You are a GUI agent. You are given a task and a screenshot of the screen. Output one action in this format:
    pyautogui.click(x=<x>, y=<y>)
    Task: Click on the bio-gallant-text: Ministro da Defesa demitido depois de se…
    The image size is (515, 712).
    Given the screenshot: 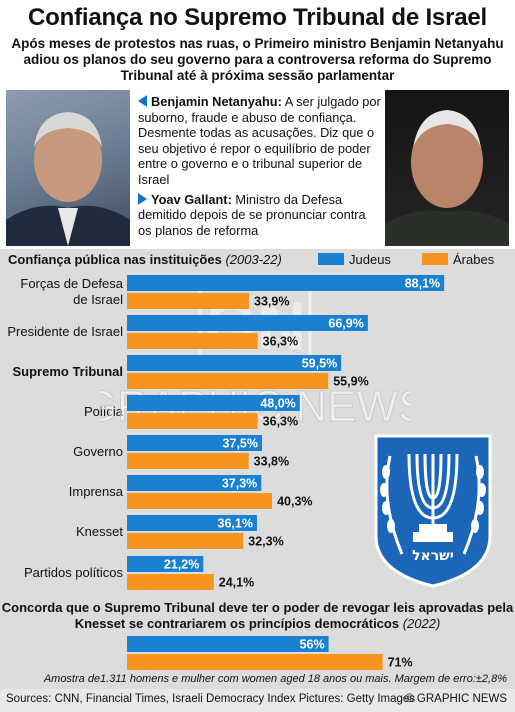 What is the action you would take?
    pyautogui.click(x=252, y=214)
    